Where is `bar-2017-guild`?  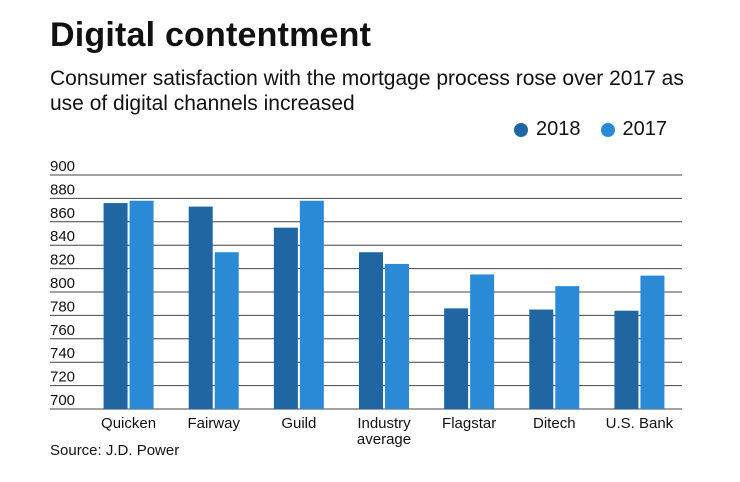 bar-2017-guild is located at coordinates (311, 304).